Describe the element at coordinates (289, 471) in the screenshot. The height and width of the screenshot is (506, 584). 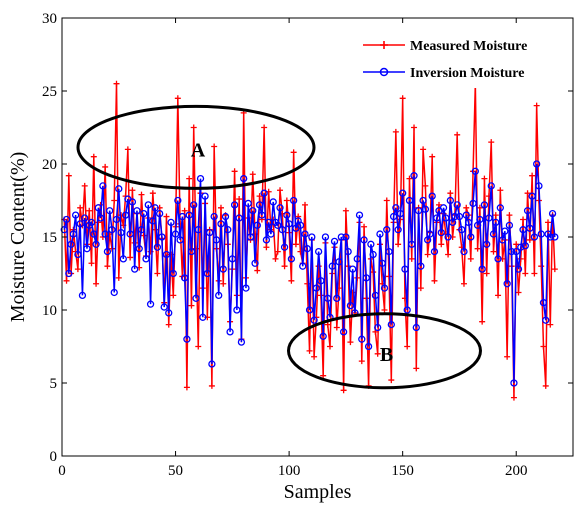
I see `x-tick-label: 100` at that location.